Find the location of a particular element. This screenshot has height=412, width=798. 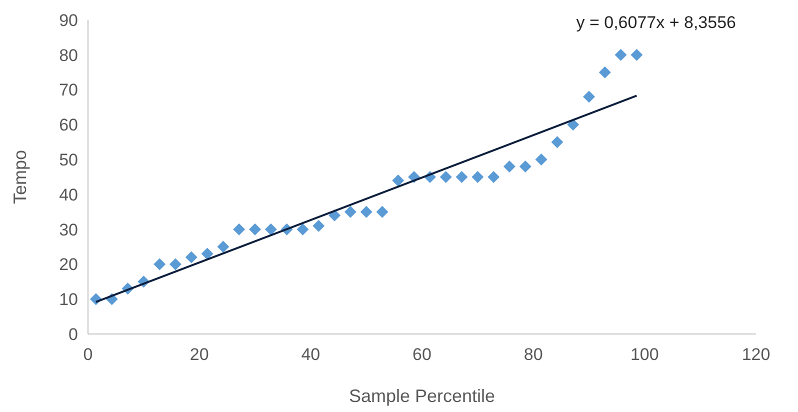

x-tick-label: 120 is located at coordinates (756, 354).